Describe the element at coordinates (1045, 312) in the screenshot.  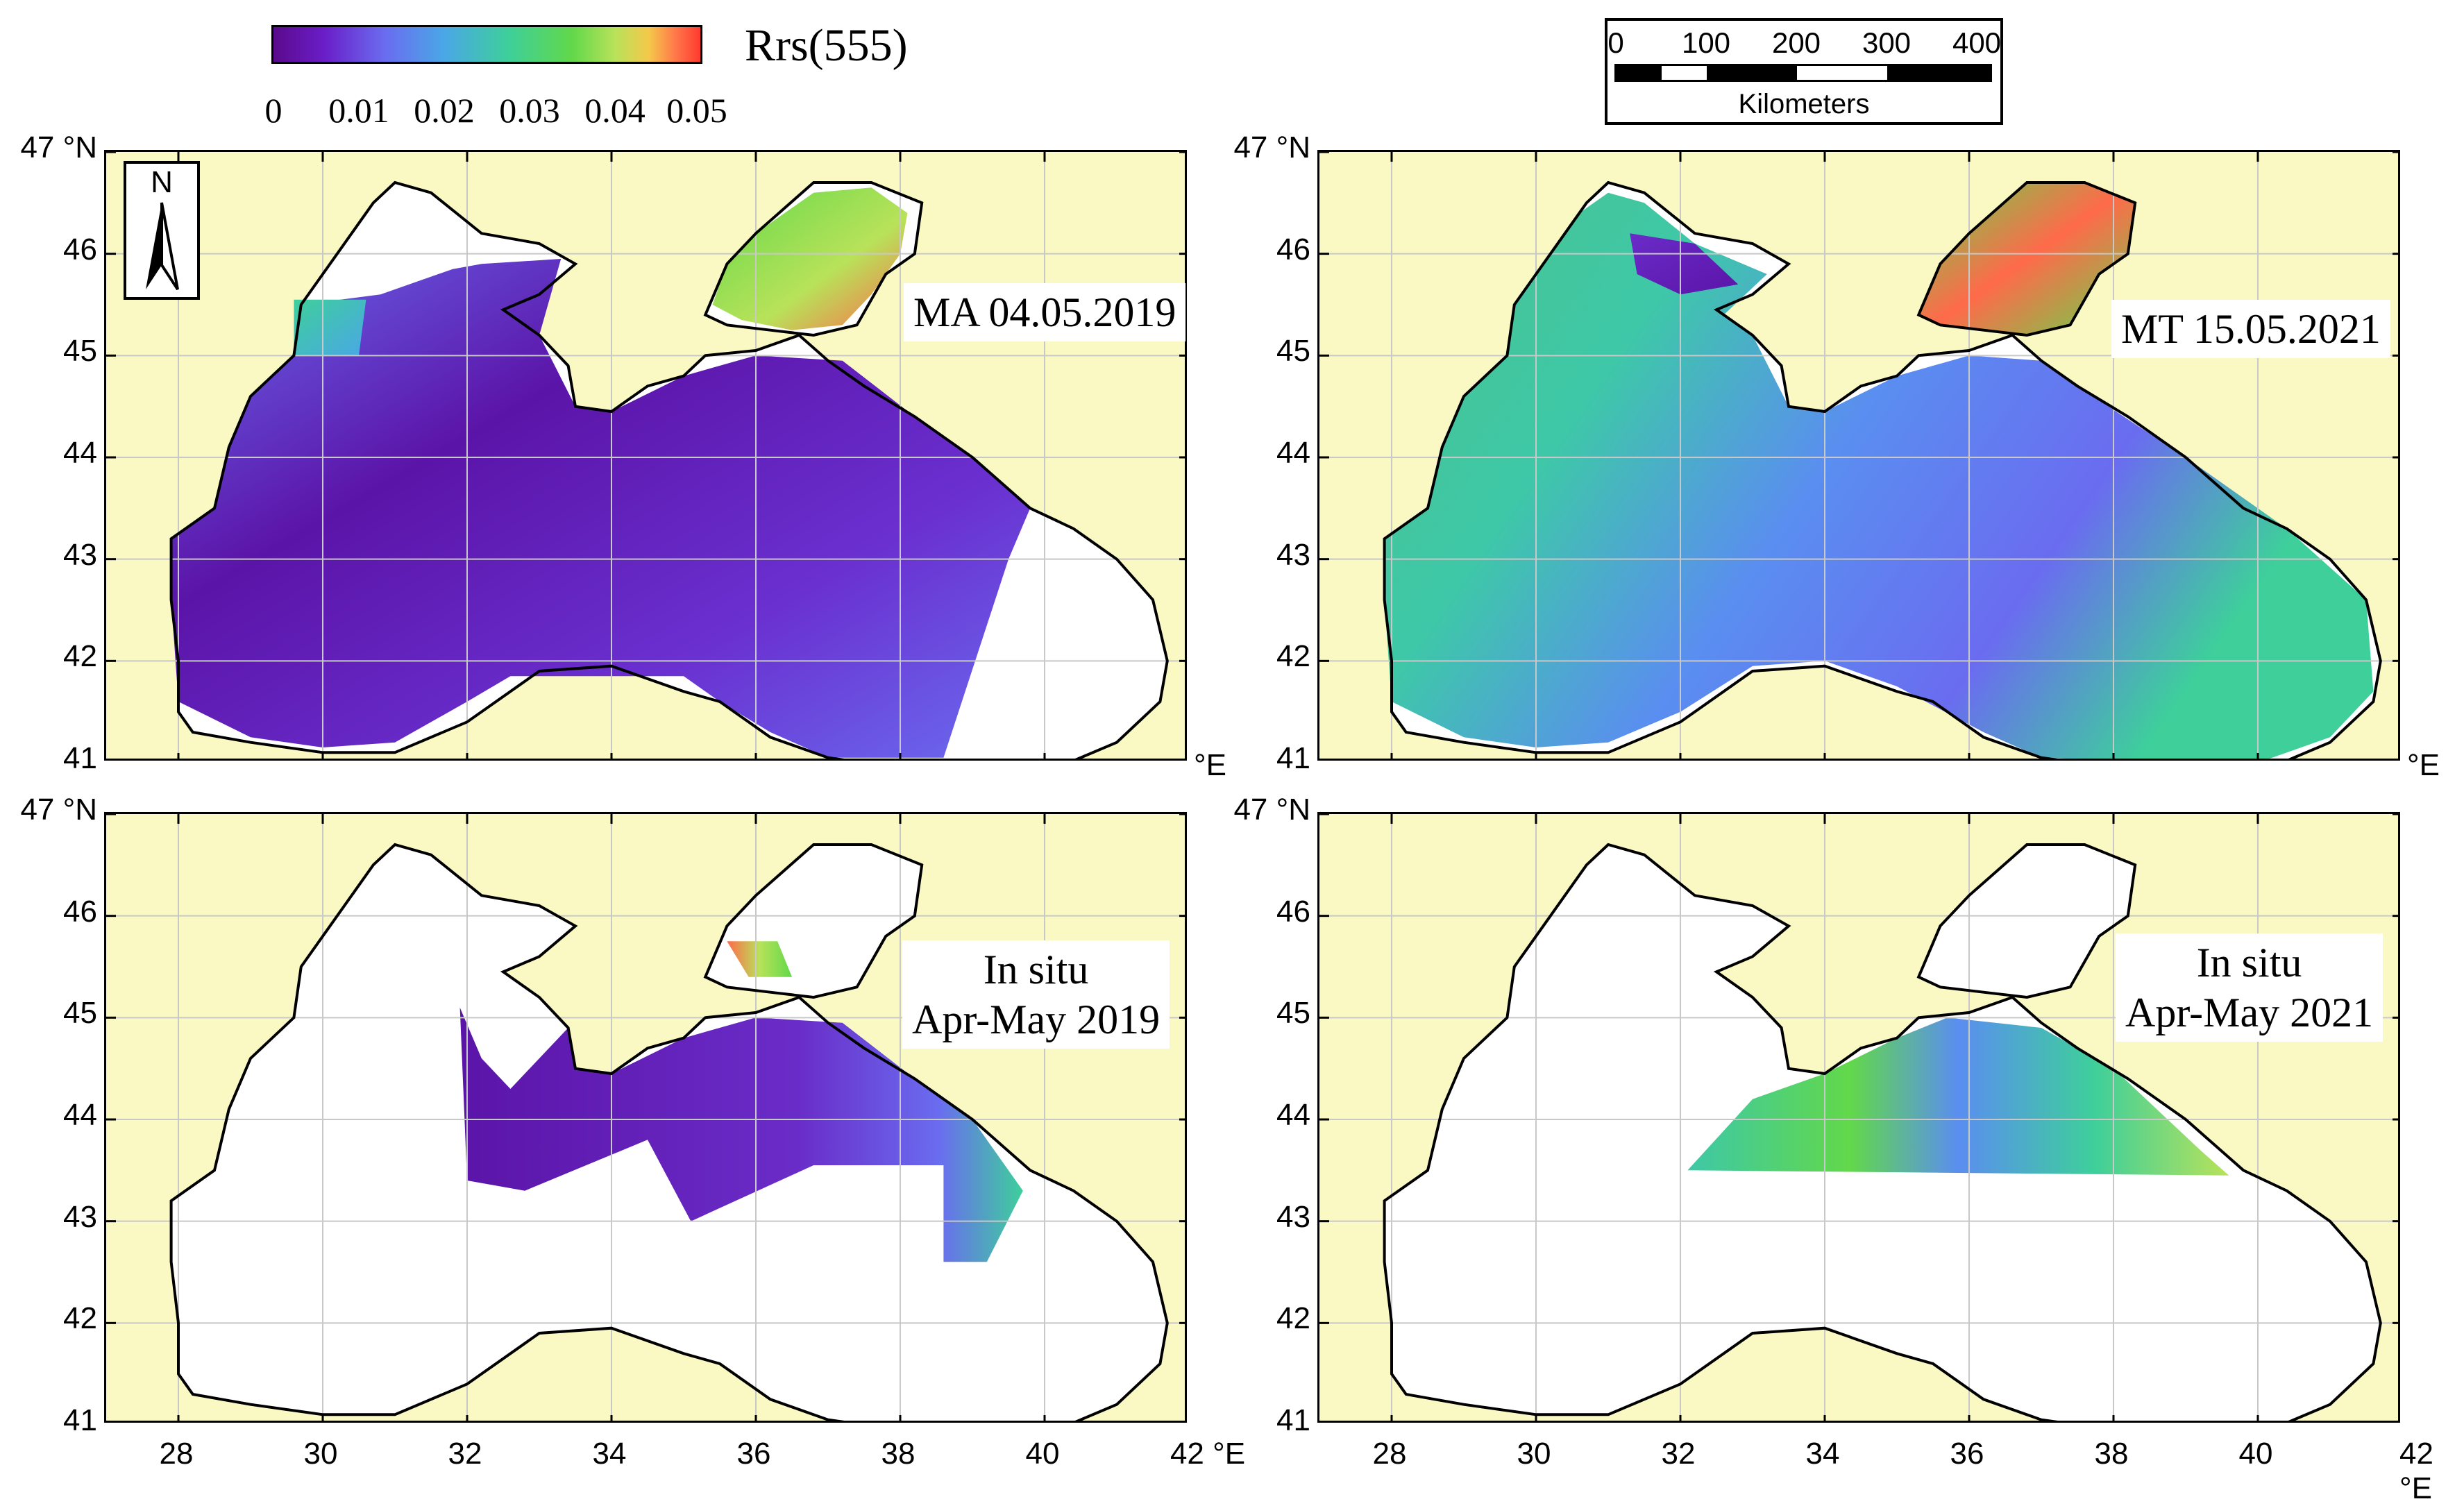
I see `panel-label-ma: MA 04.05.2019` at that location.